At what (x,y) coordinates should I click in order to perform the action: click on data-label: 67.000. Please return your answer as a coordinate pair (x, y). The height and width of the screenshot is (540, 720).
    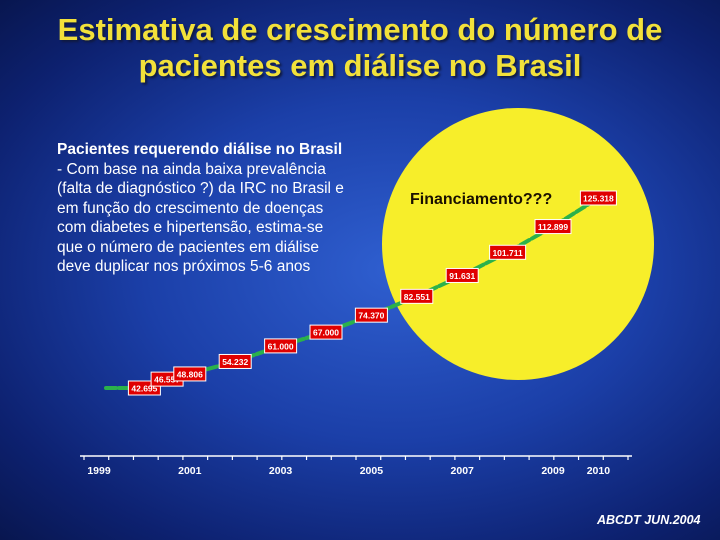
    Looking at the image, I should click on (326, 333).